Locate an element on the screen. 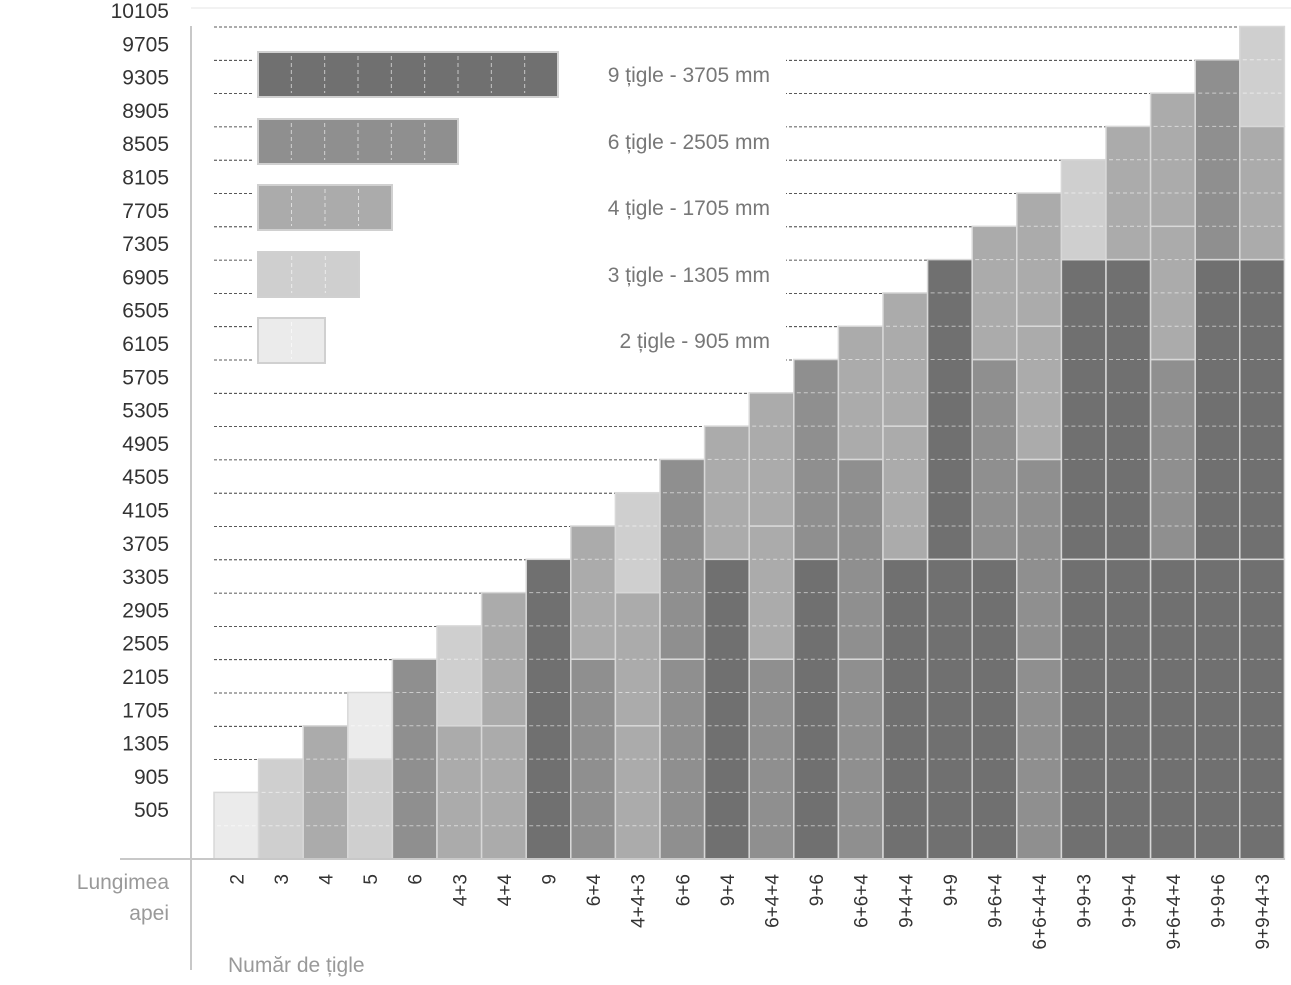  legend-item: 2 țigle - 905 mm is located at coordinates (519, 340).